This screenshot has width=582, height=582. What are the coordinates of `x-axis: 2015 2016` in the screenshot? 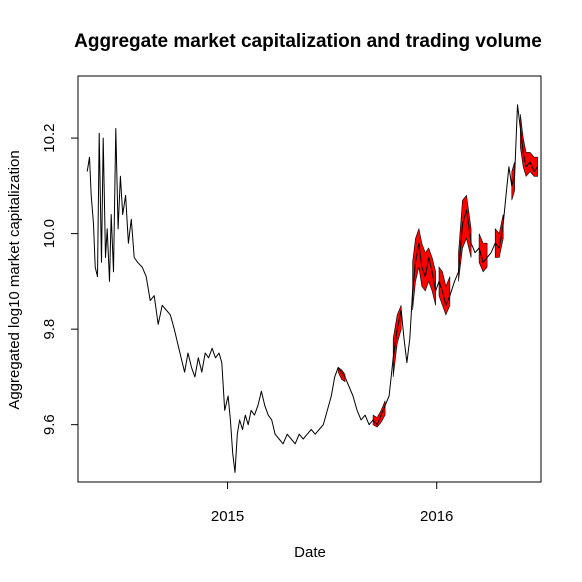 It's located at (332, 503).